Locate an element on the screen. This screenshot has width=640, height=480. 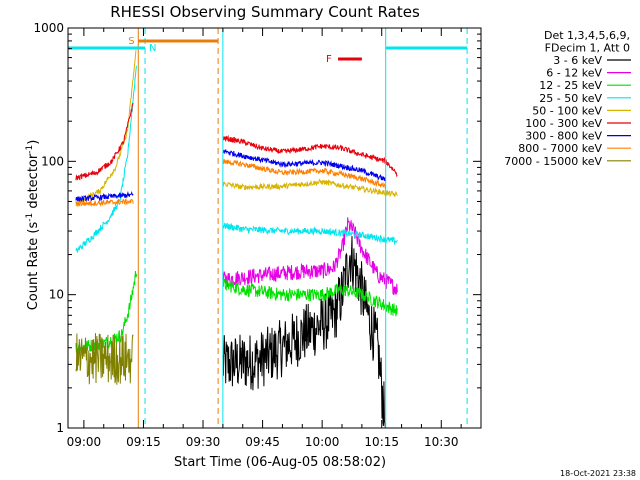
timestamp: 18-Oct-2021 23:38 is located at coordinates (598, 473).